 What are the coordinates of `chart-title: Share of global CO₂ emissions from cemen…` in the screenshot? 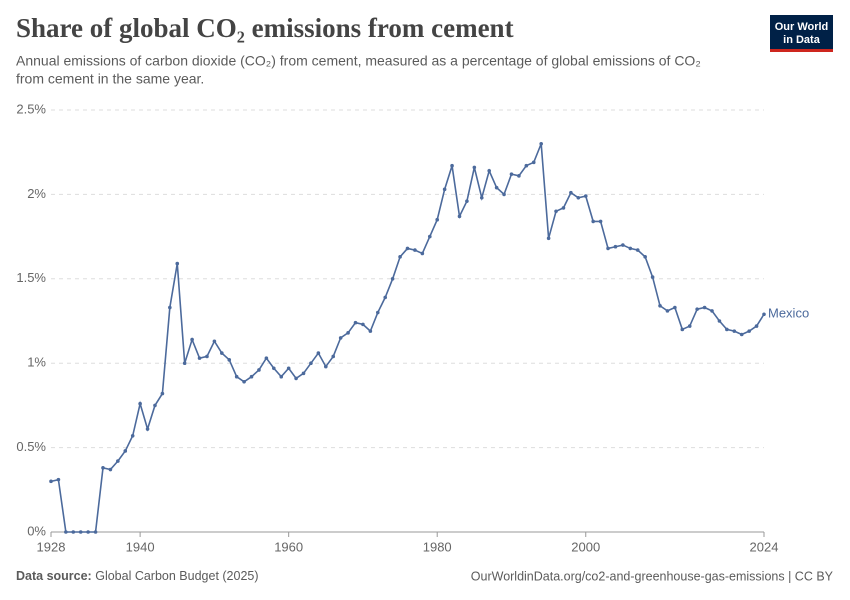 It's located at (265, 28).